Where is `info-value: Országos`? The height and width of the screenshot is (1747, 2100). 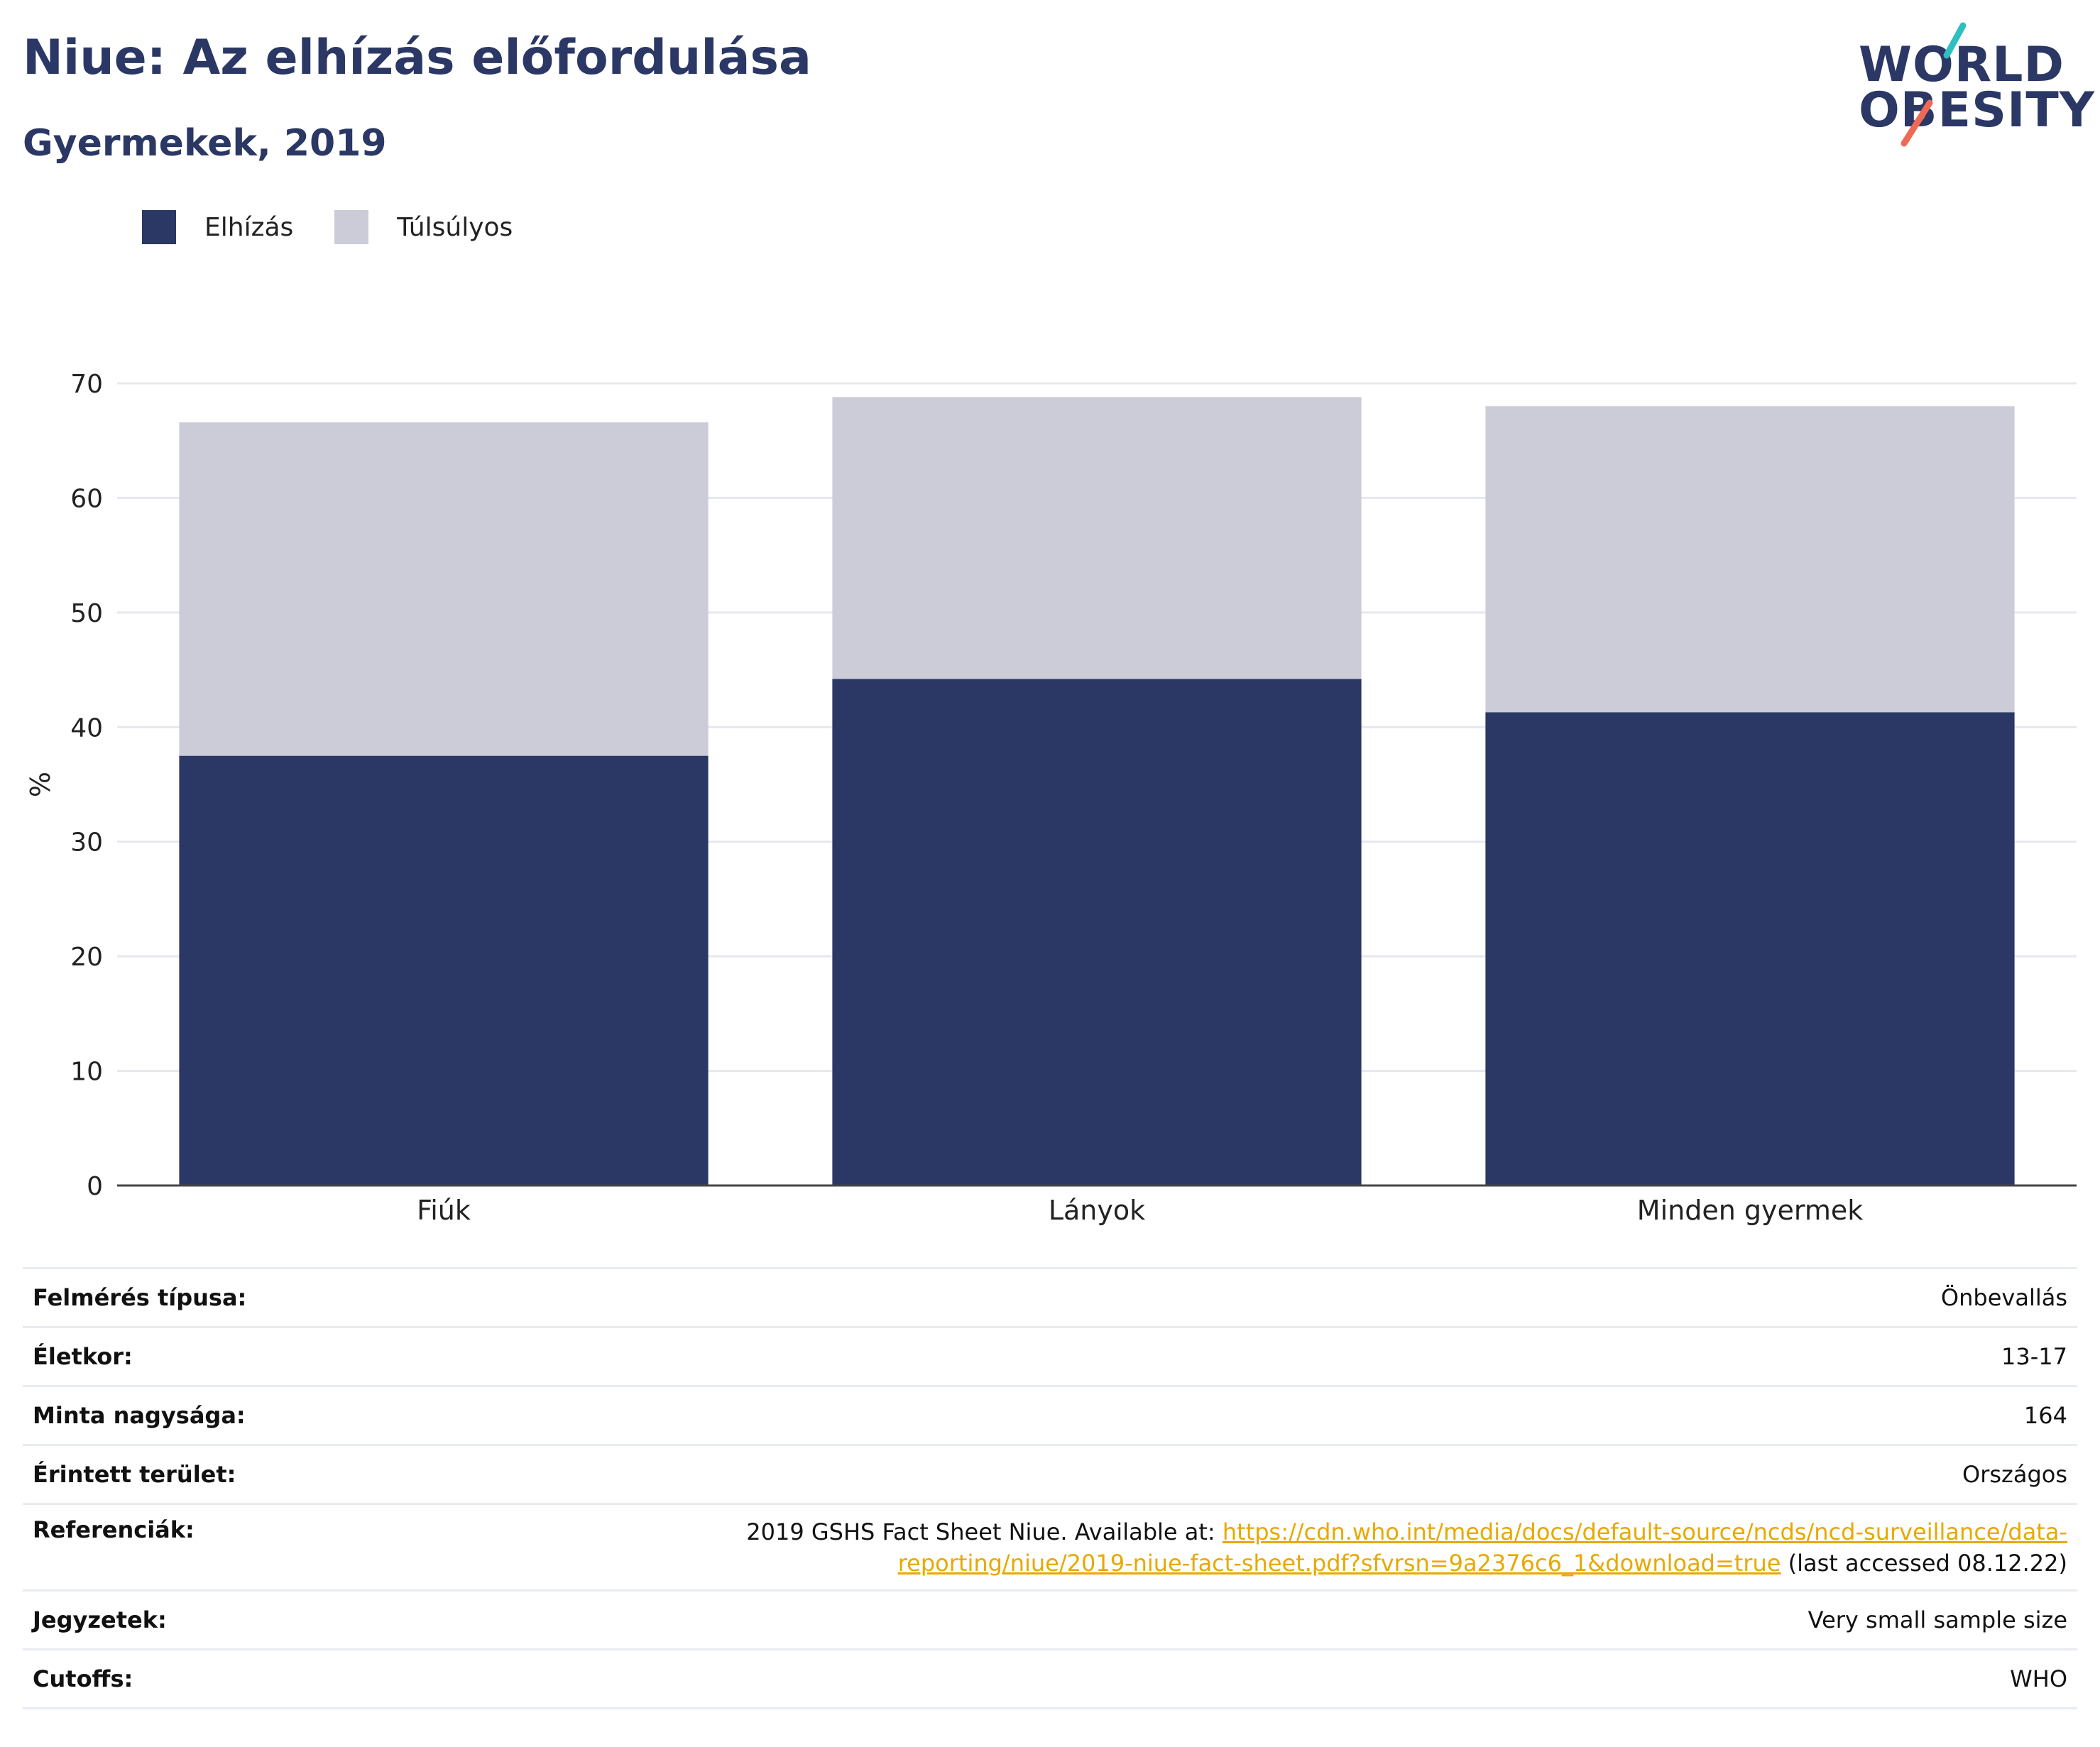
info-value: Országos is located at coordinates (2014, 1474).